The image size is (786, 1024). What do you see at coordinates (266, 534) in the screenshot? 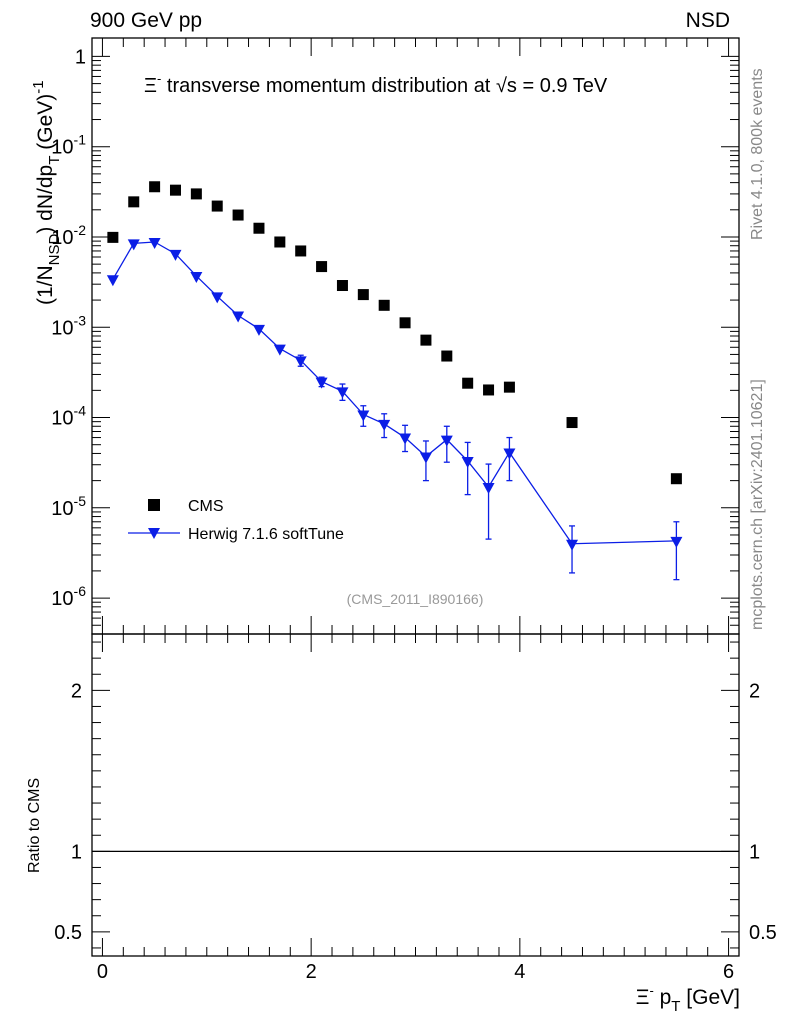
I see `legend-herwig-label: Herwig 7.1.6 softTune` at bounding box center [266, 534].